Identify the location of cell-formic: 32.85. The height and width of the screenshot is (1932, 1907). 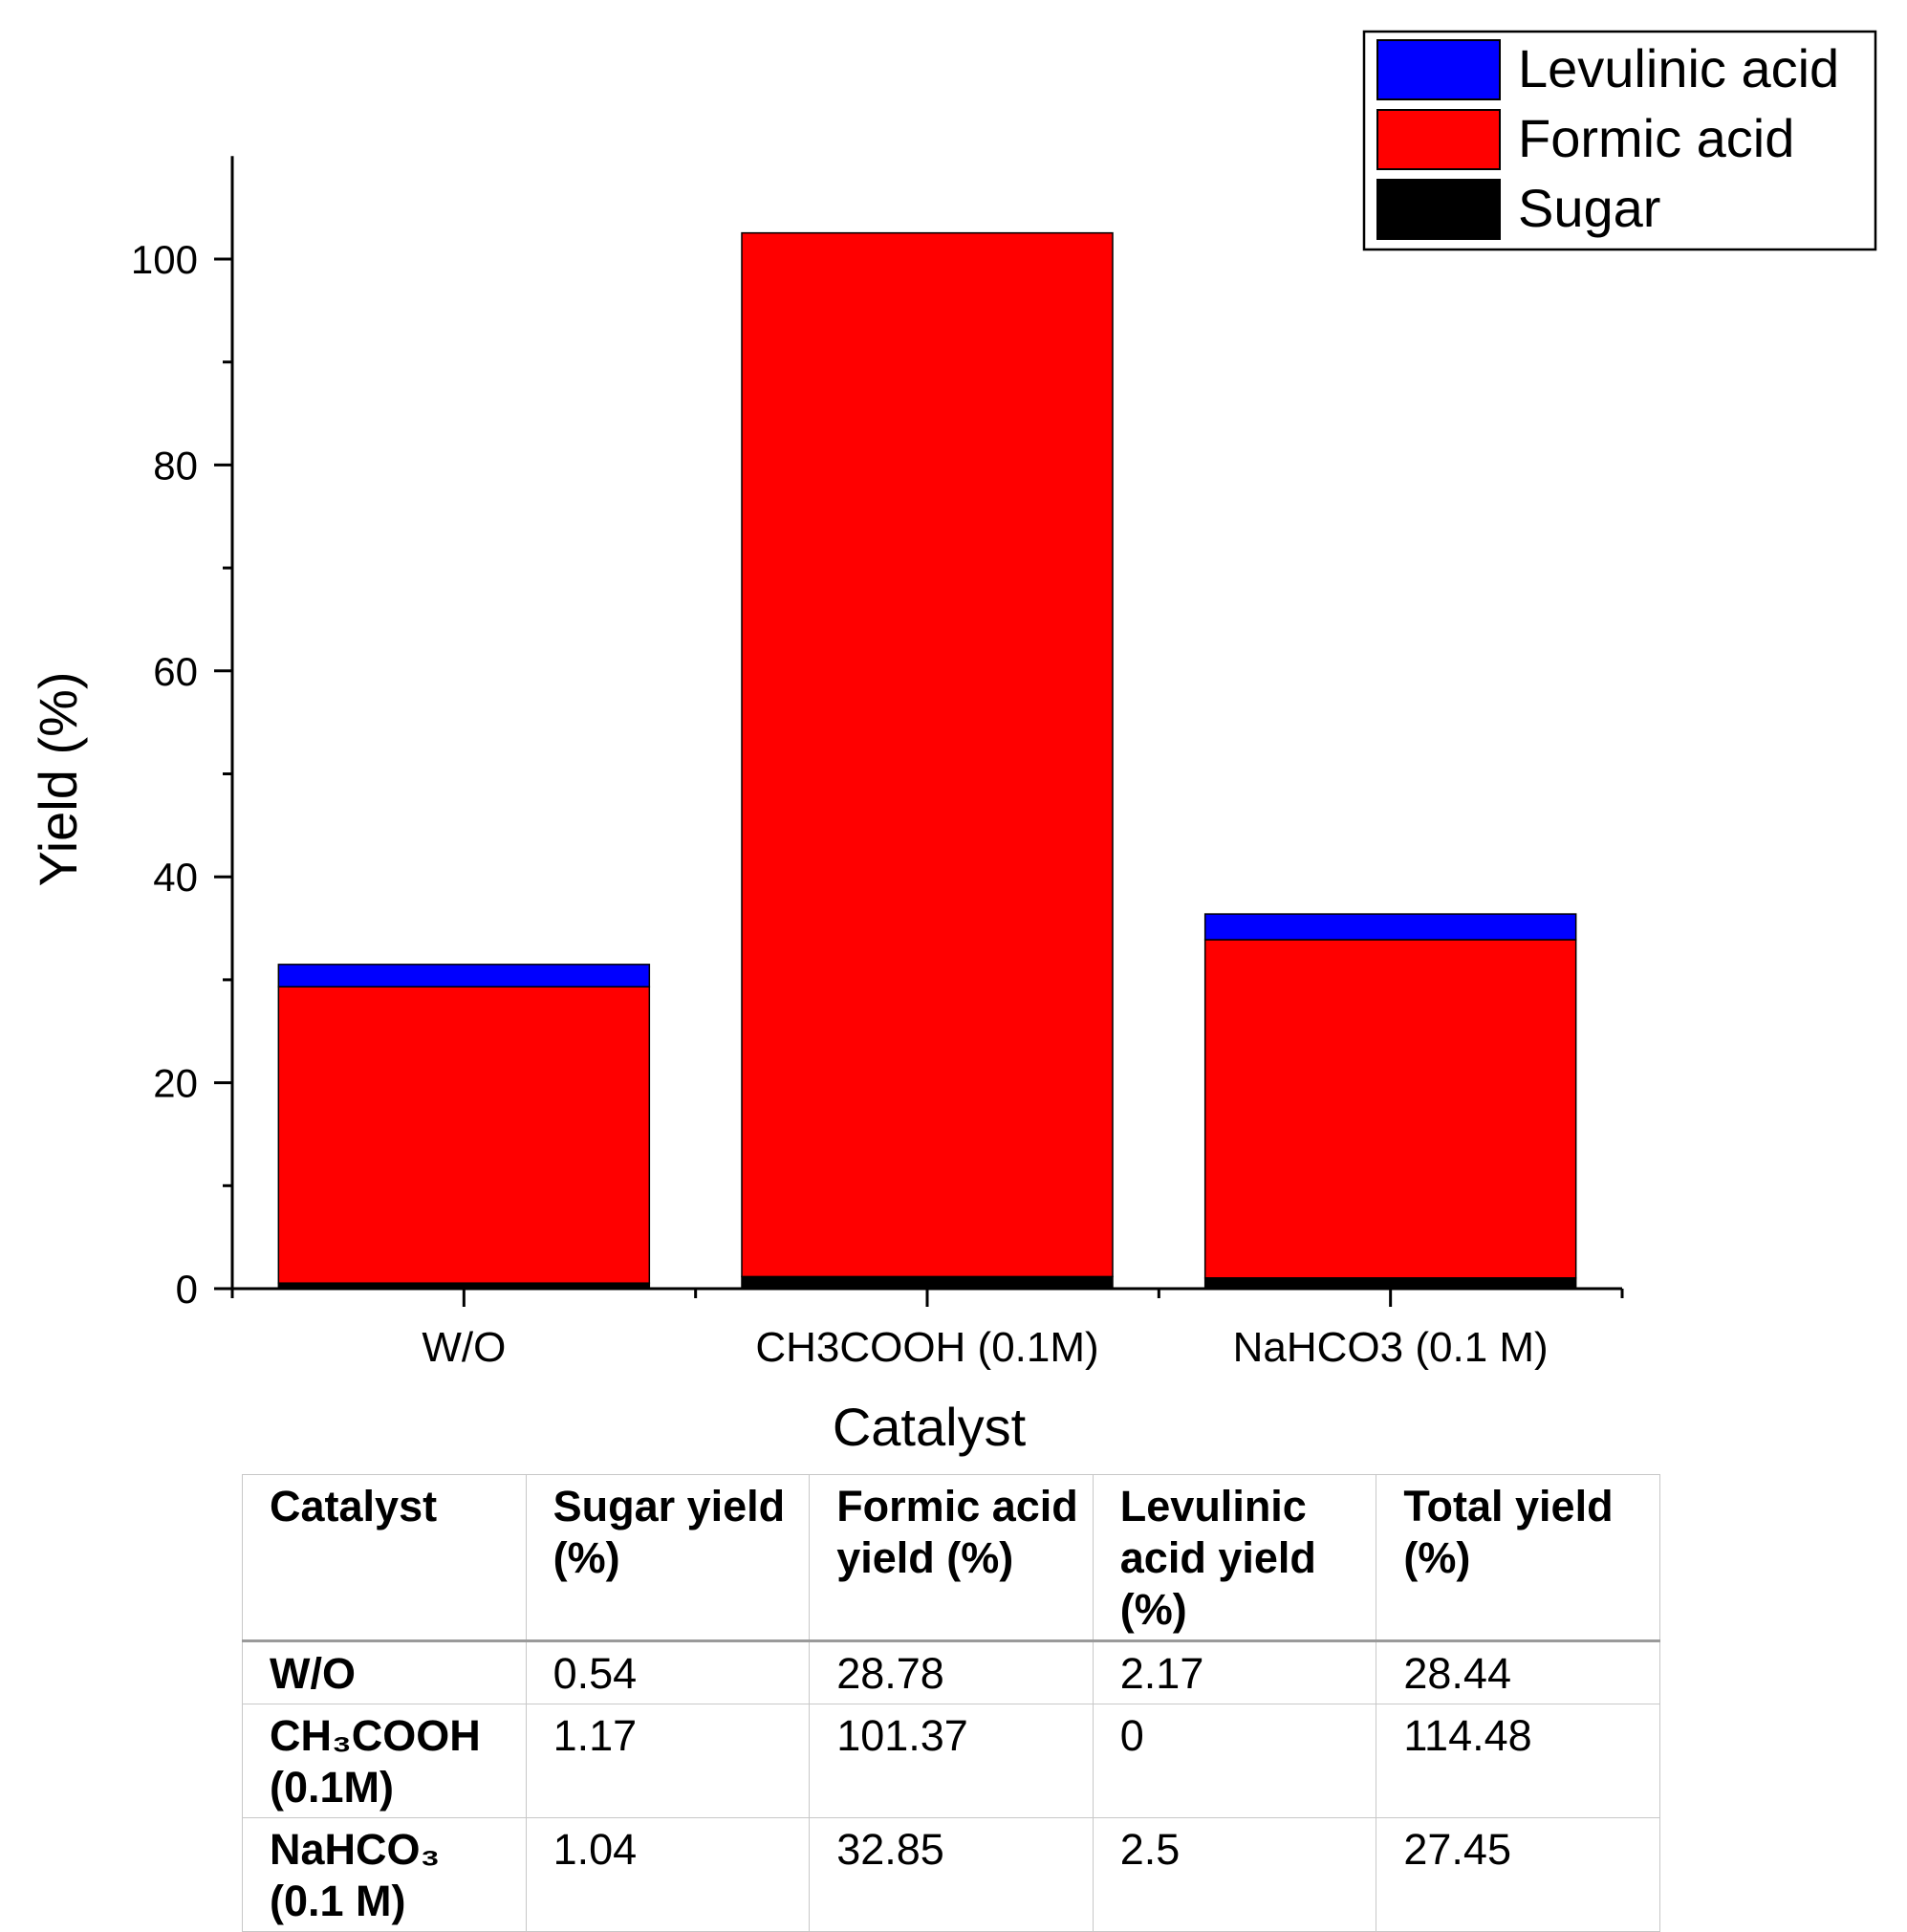
(951, 1875).